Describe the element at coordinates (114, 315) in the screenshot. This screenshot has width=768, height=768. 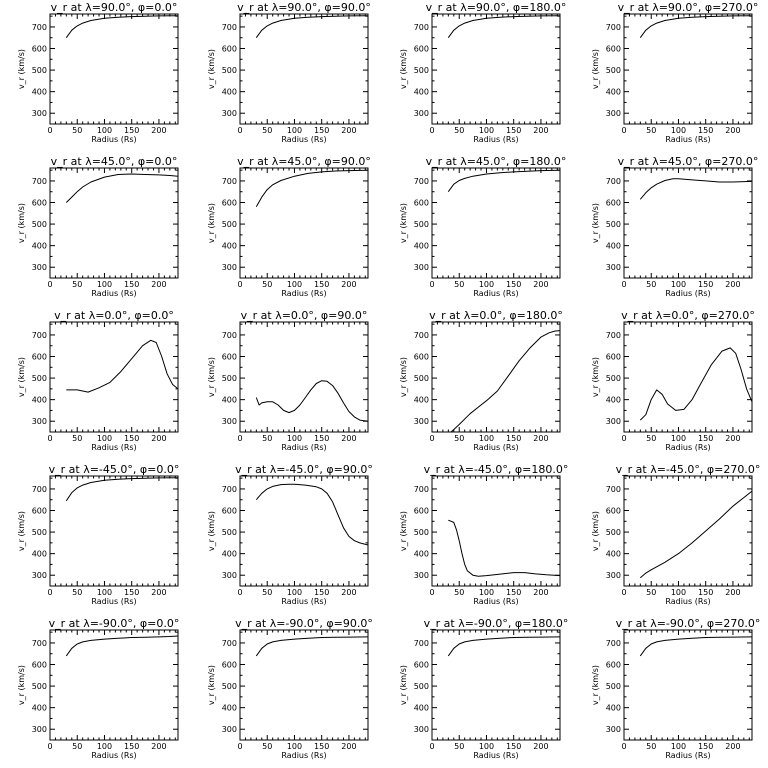
I see `panel-title: v_r at λ=0.0°, φ=0.0°` at that location.